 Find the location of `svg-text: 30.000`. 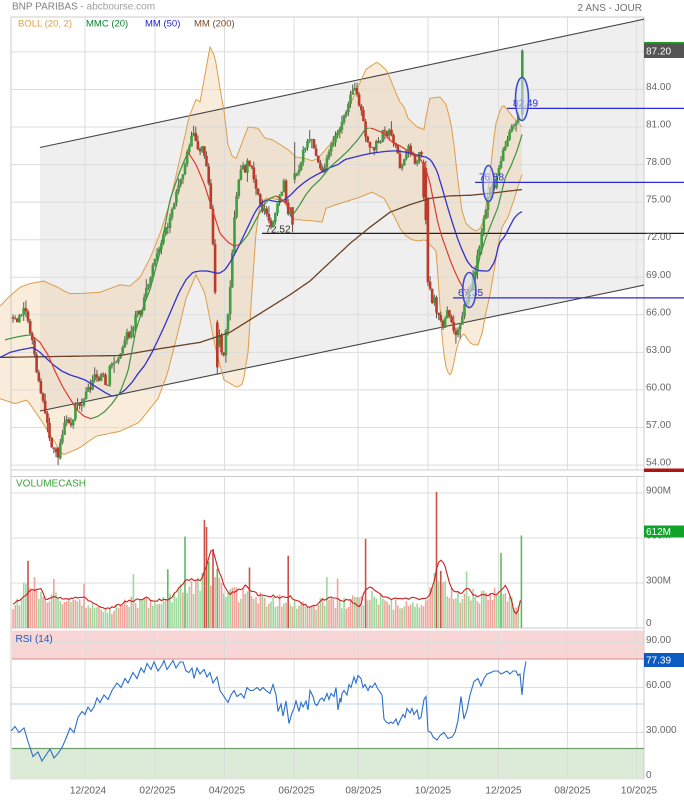

svg-text: 30.000 is located at coordinates (661, 730).